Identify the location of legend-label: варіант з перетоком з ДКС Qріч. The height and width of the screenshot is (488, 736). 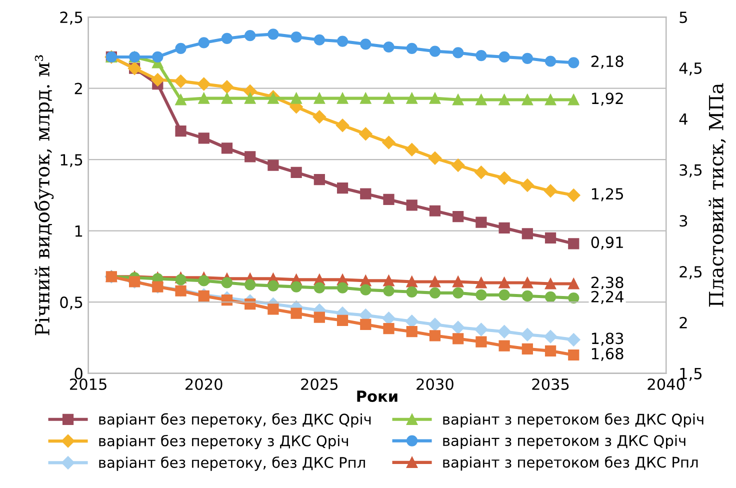
(564, 441).